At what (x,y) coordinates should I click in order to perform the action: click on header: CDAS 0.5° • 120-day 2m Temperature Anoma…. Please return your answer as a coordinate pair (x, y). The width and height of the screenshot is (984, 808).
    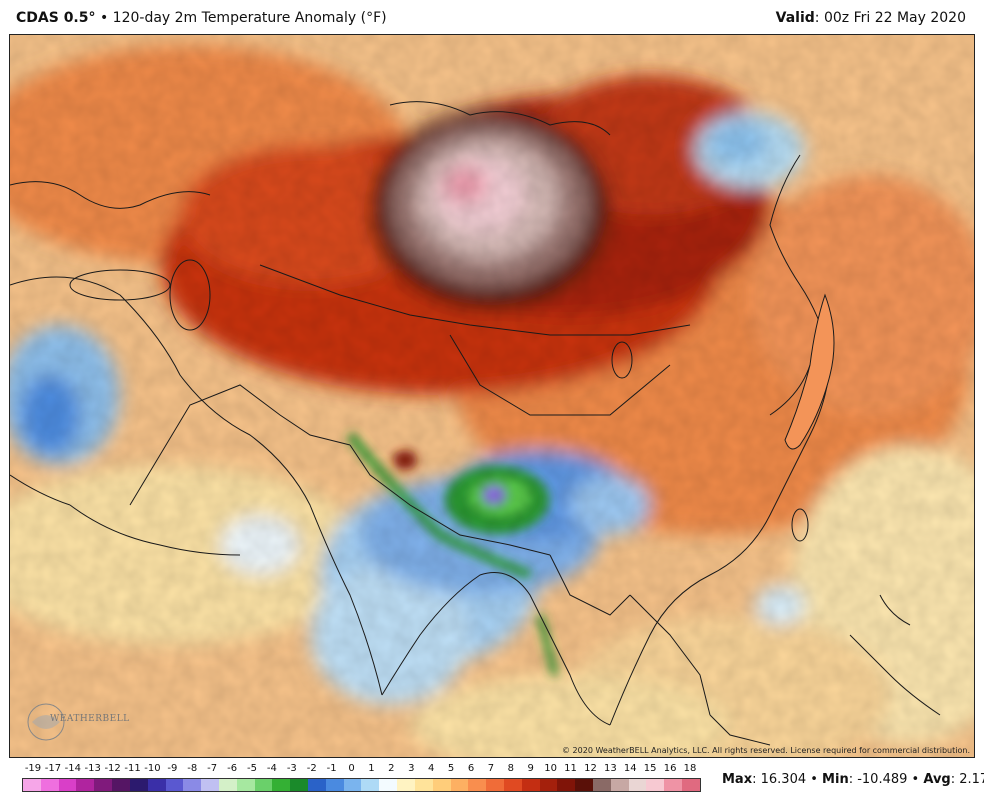
    Looking at the image, I should click on (492, 17).